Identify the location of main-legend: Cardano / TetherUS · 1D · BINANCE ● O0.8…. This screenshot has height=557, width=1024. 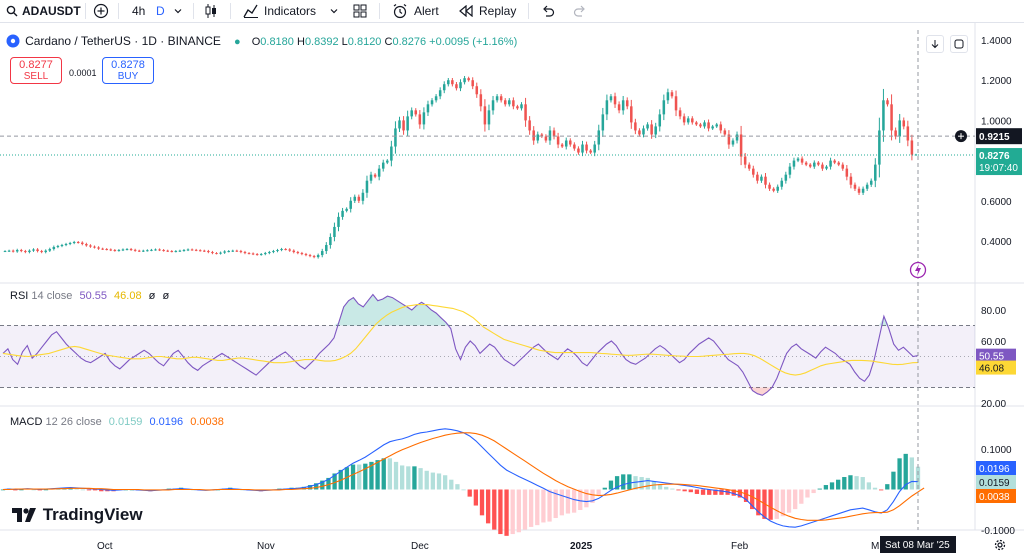
(261, 41).